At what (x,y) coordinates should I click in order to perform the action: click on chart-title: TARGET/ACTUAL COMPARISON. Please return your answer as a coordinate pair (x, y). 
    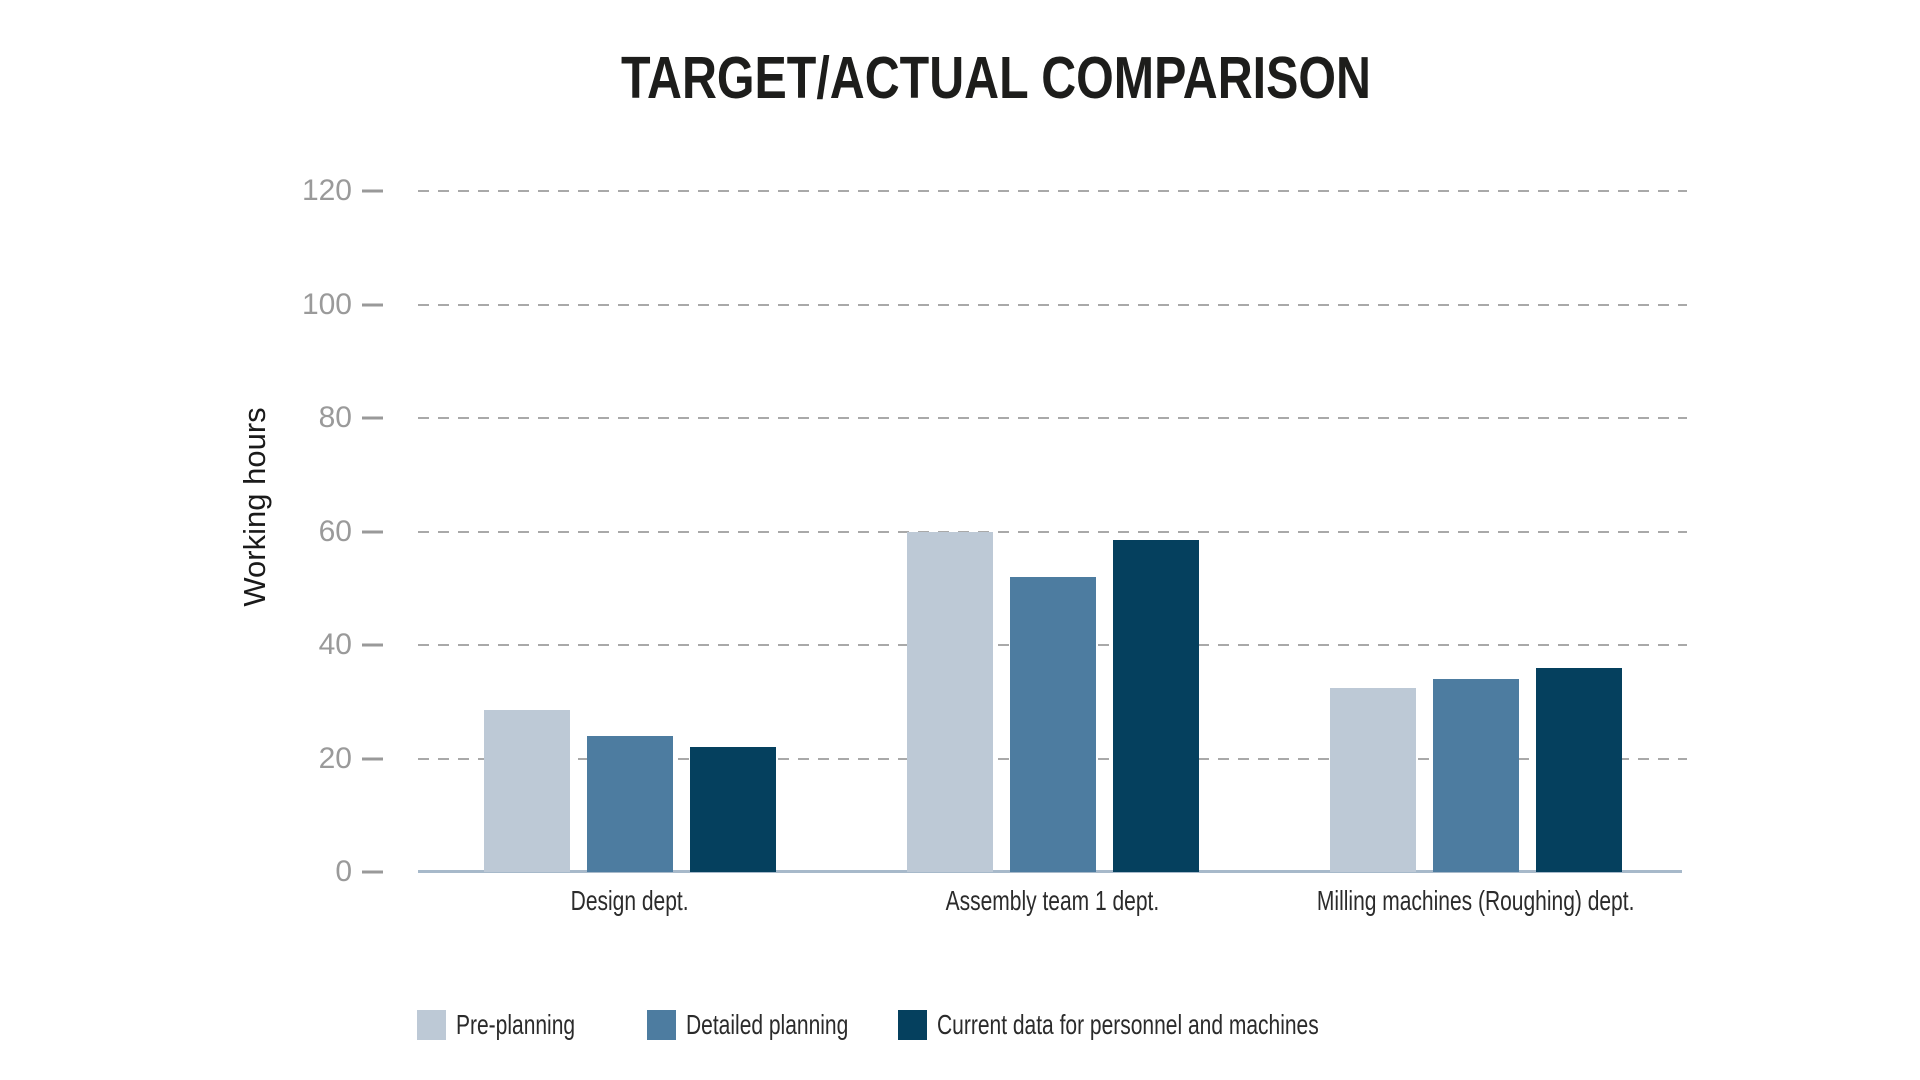
    Looking at the image, I should click on (996, 78).